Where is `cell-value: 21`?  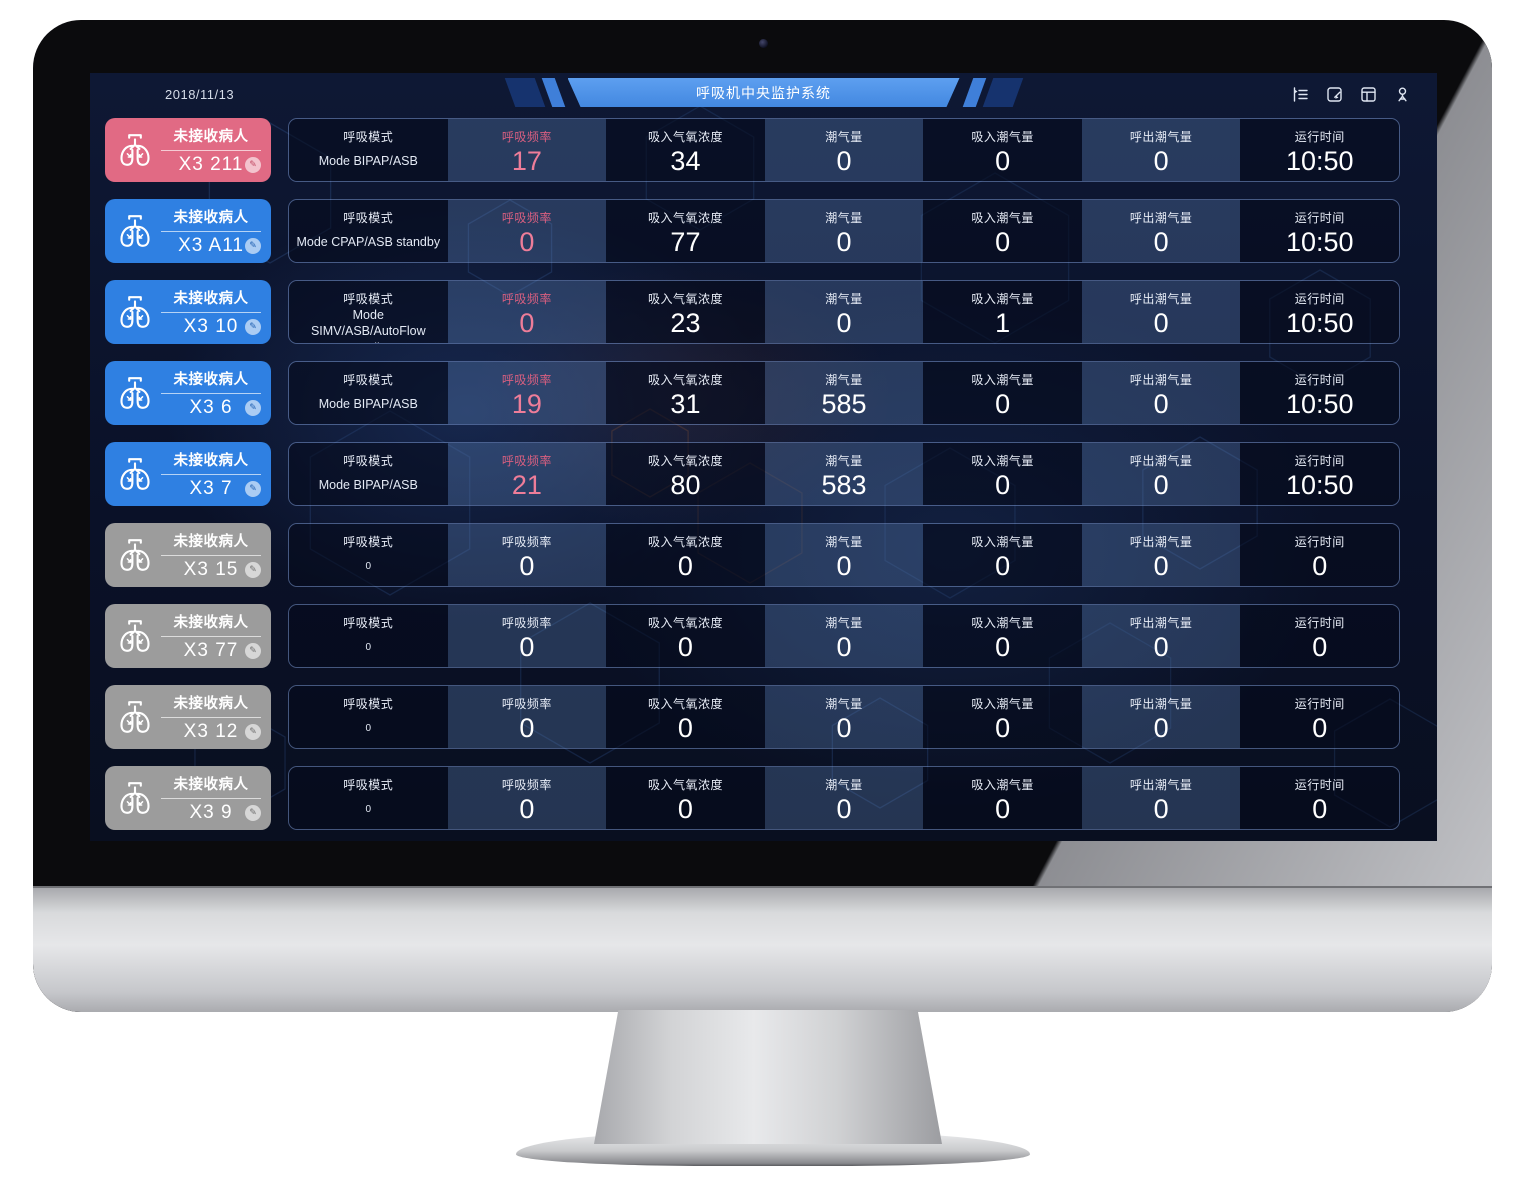 cell-value: 21 is located at coordinates (526, 484).